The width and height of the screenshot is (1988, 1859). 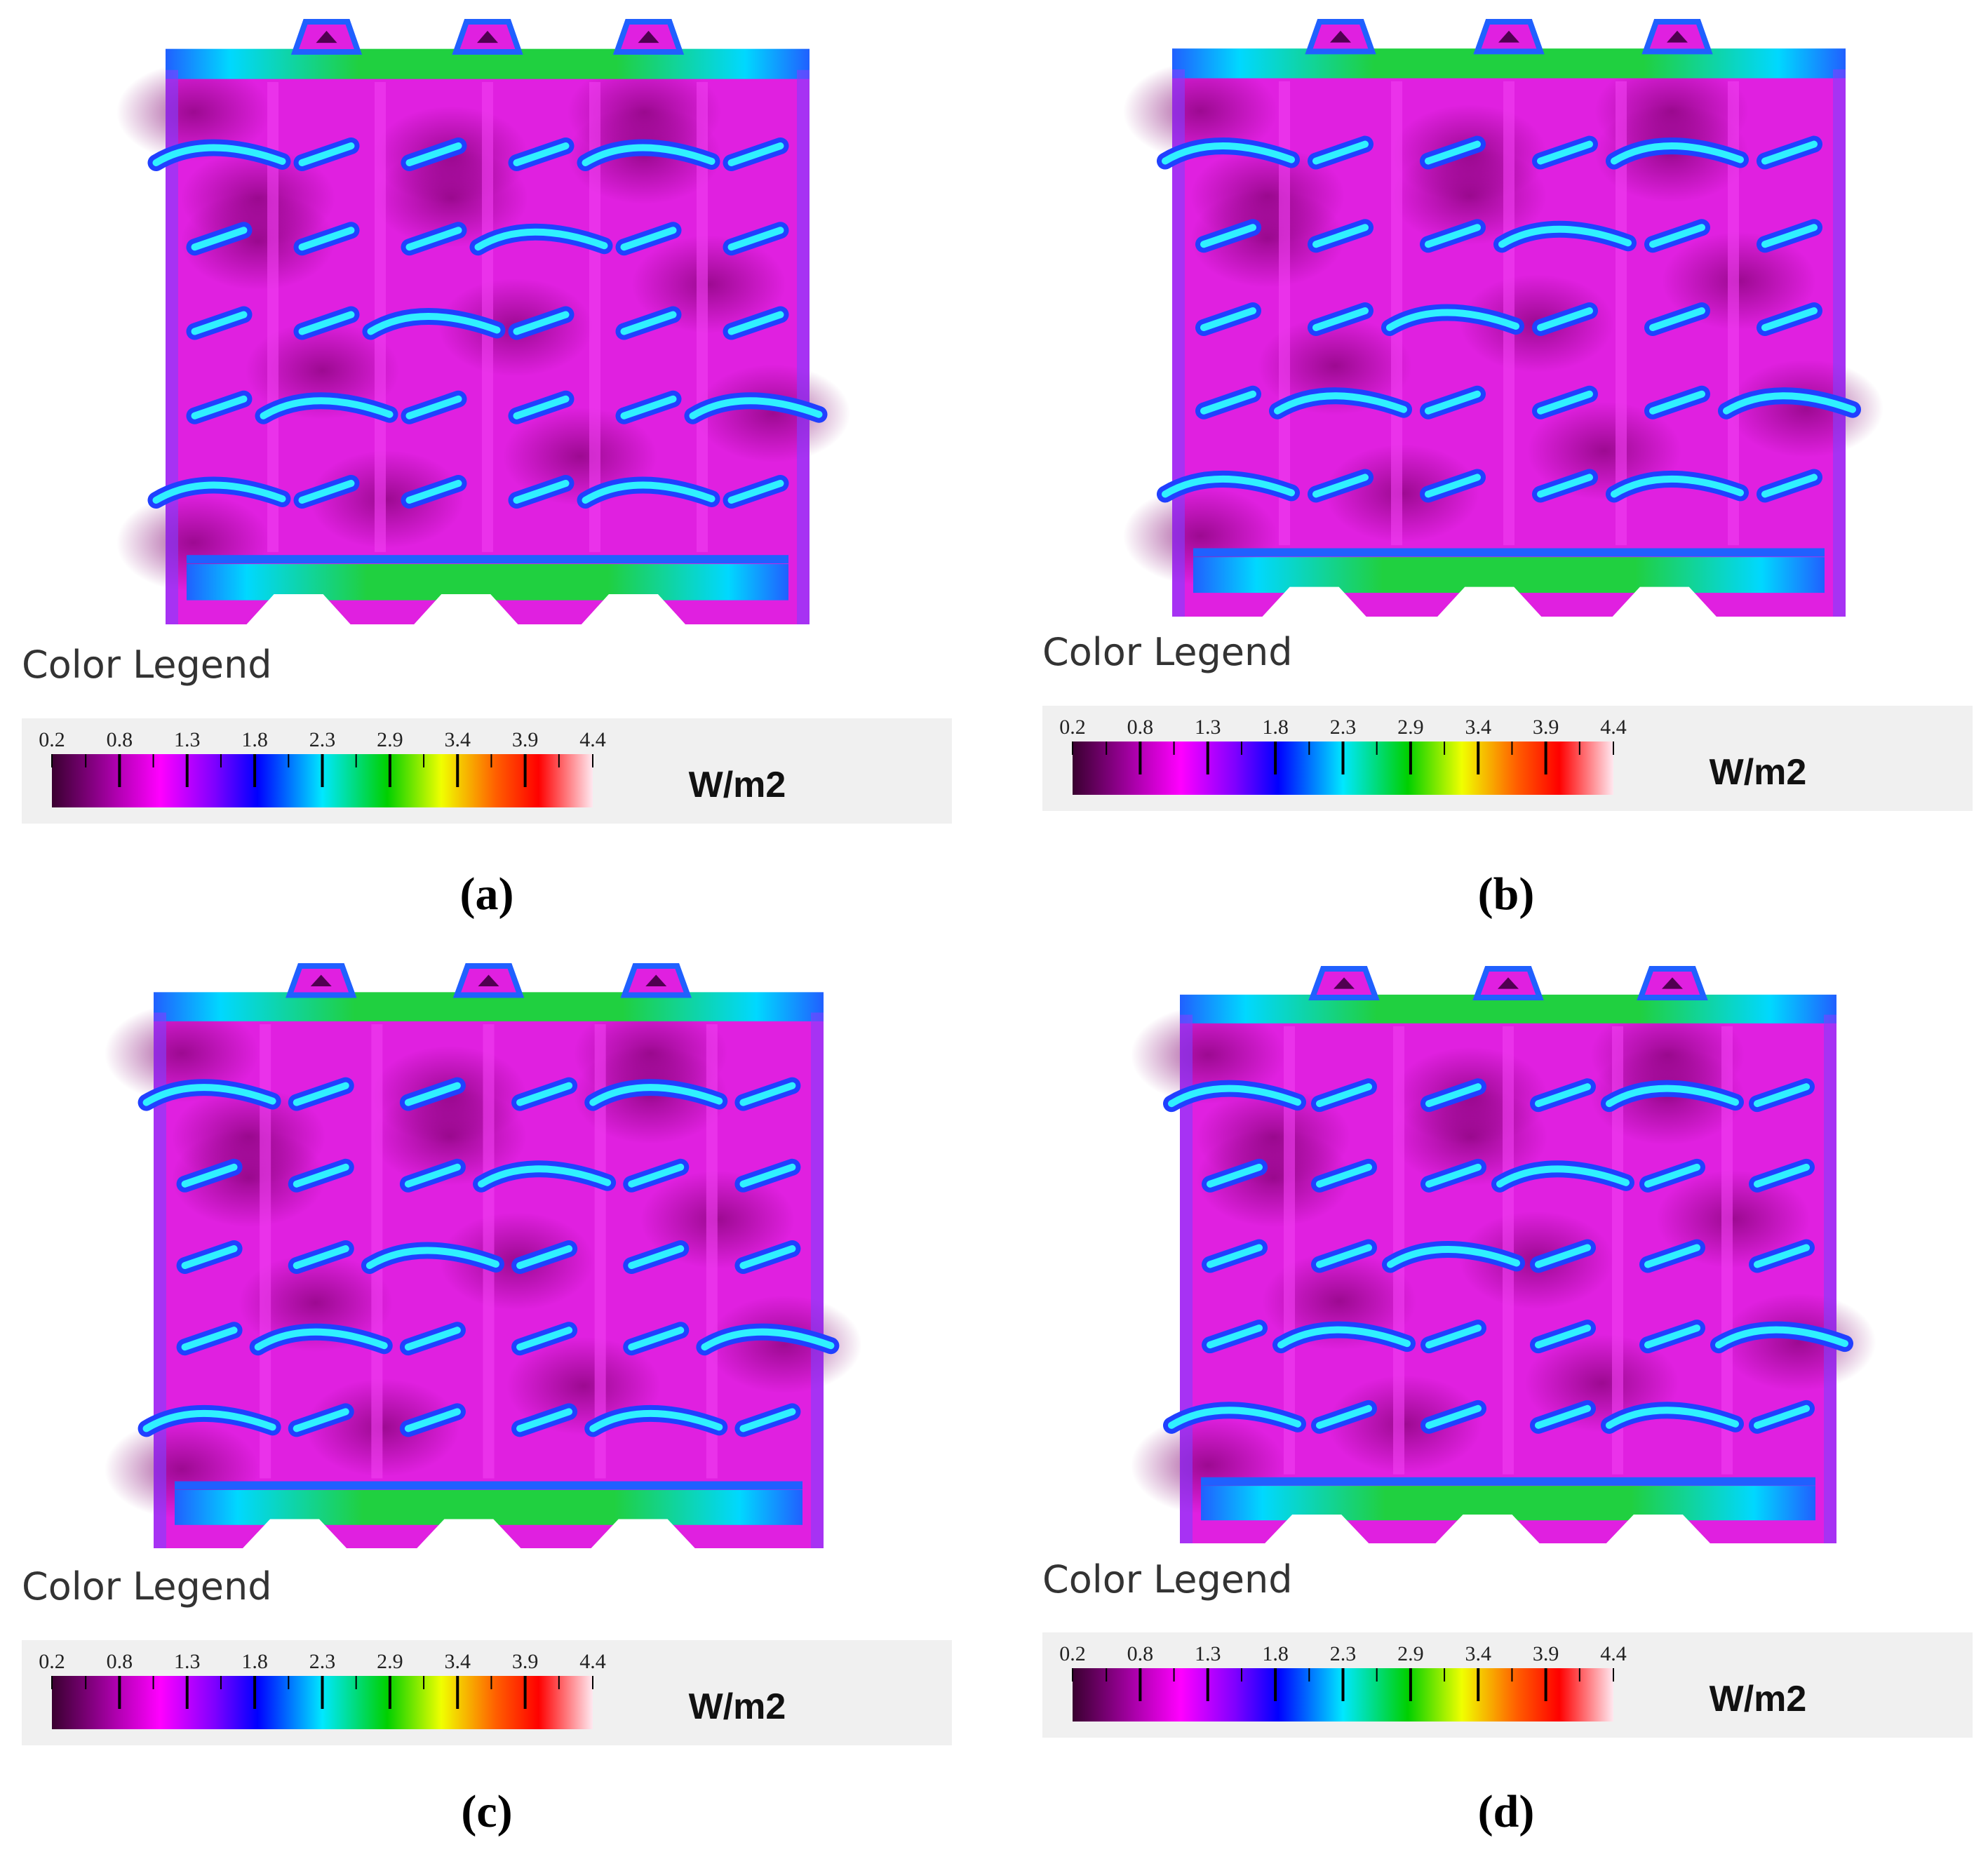 What do you see at coordinates (593, 740) in the screenshot?
I see `scale-label: 4.4` at bounding box center [593, 740].